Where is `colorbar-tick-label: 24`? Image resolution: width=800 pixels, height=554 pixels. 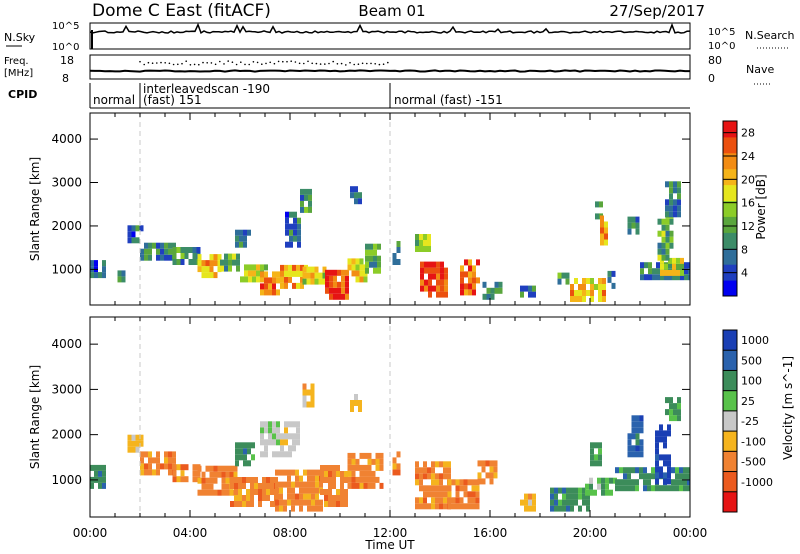 colorbar-tick-label: 24 is located at coordinates (748, 156).